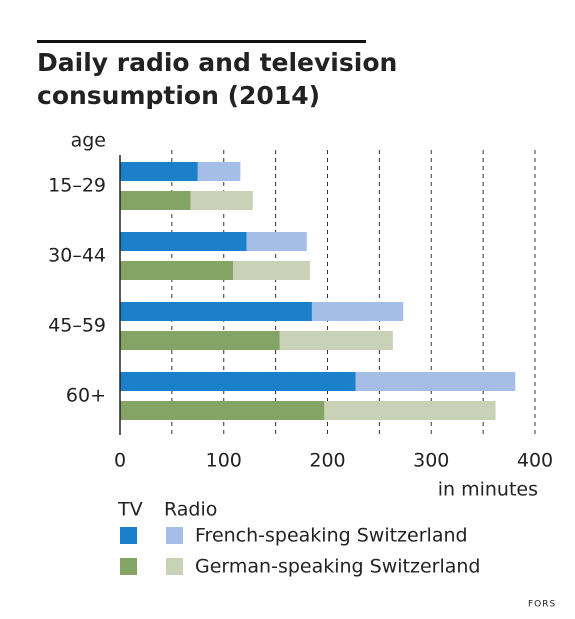 The width and height of the screenshot is (575, 619). I want to click on y-tick-label: 45–59, so click(77, 326).